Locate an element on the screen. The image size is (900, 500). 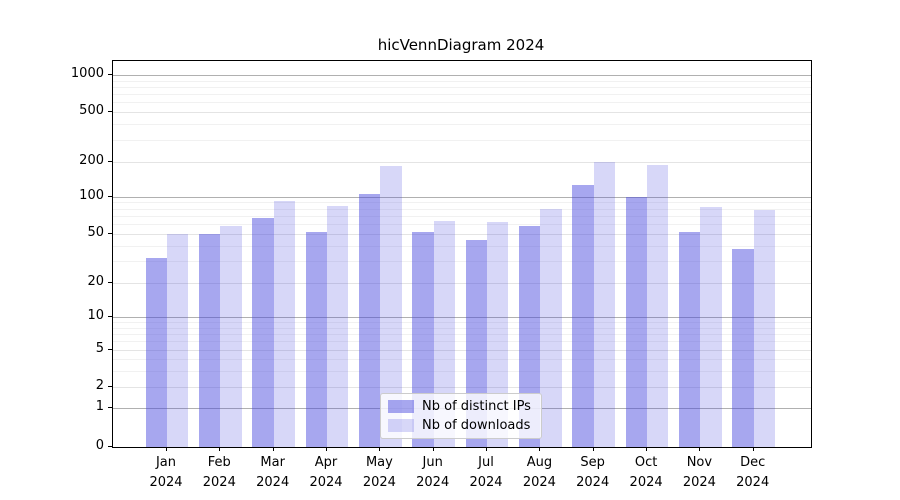
bar-downloads-may is located at coordinates (391, 306).